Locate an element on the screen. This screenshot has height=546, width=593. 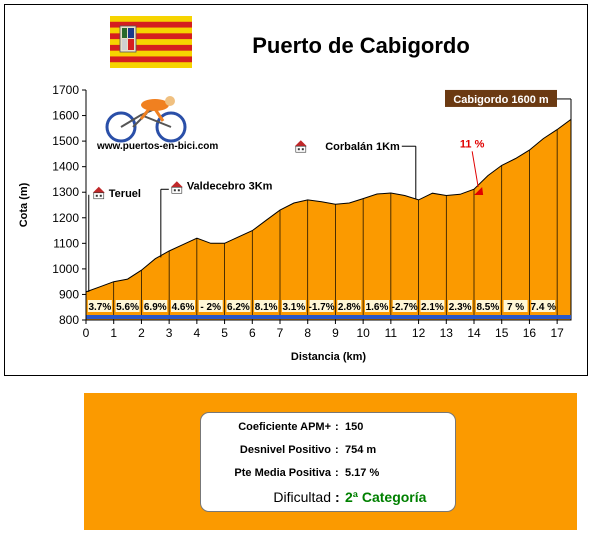
segment-gradient-label: 3.1% is located at coordinates (293, 307).